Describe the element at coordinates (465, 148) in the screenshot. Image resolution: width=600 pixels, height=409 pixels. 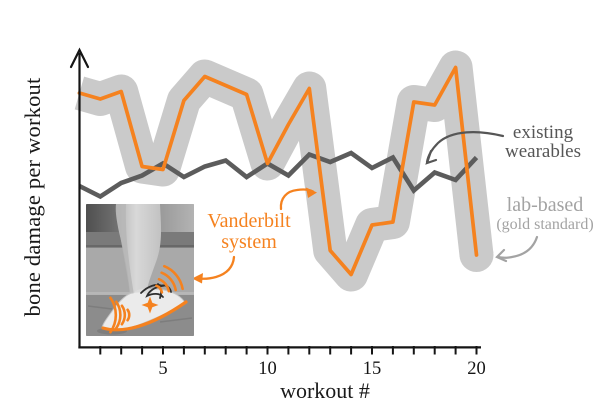
I see `existing-wearables-arrow-icon` at that location.